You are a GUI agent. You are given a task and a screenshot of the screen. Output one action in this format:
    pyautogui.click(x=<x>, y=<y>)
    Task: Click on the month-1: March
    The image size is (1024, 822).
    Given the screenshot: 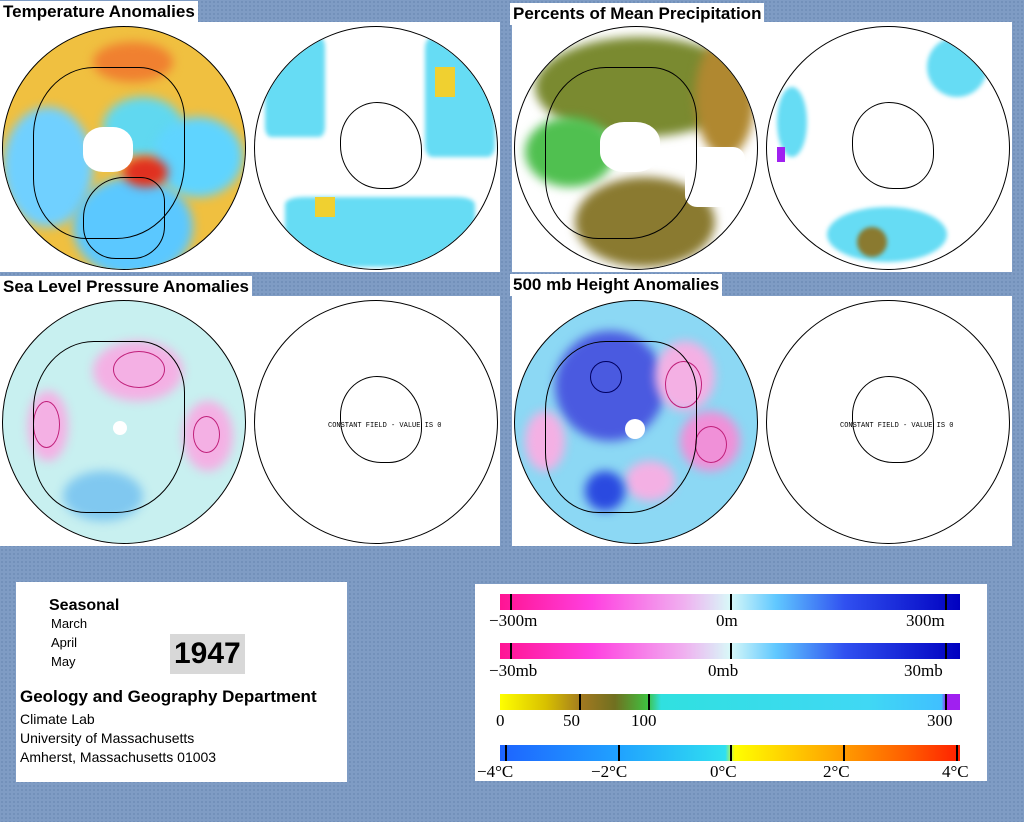 What is the action you would take?
    pyautogui.click(x=69, y=623)
    